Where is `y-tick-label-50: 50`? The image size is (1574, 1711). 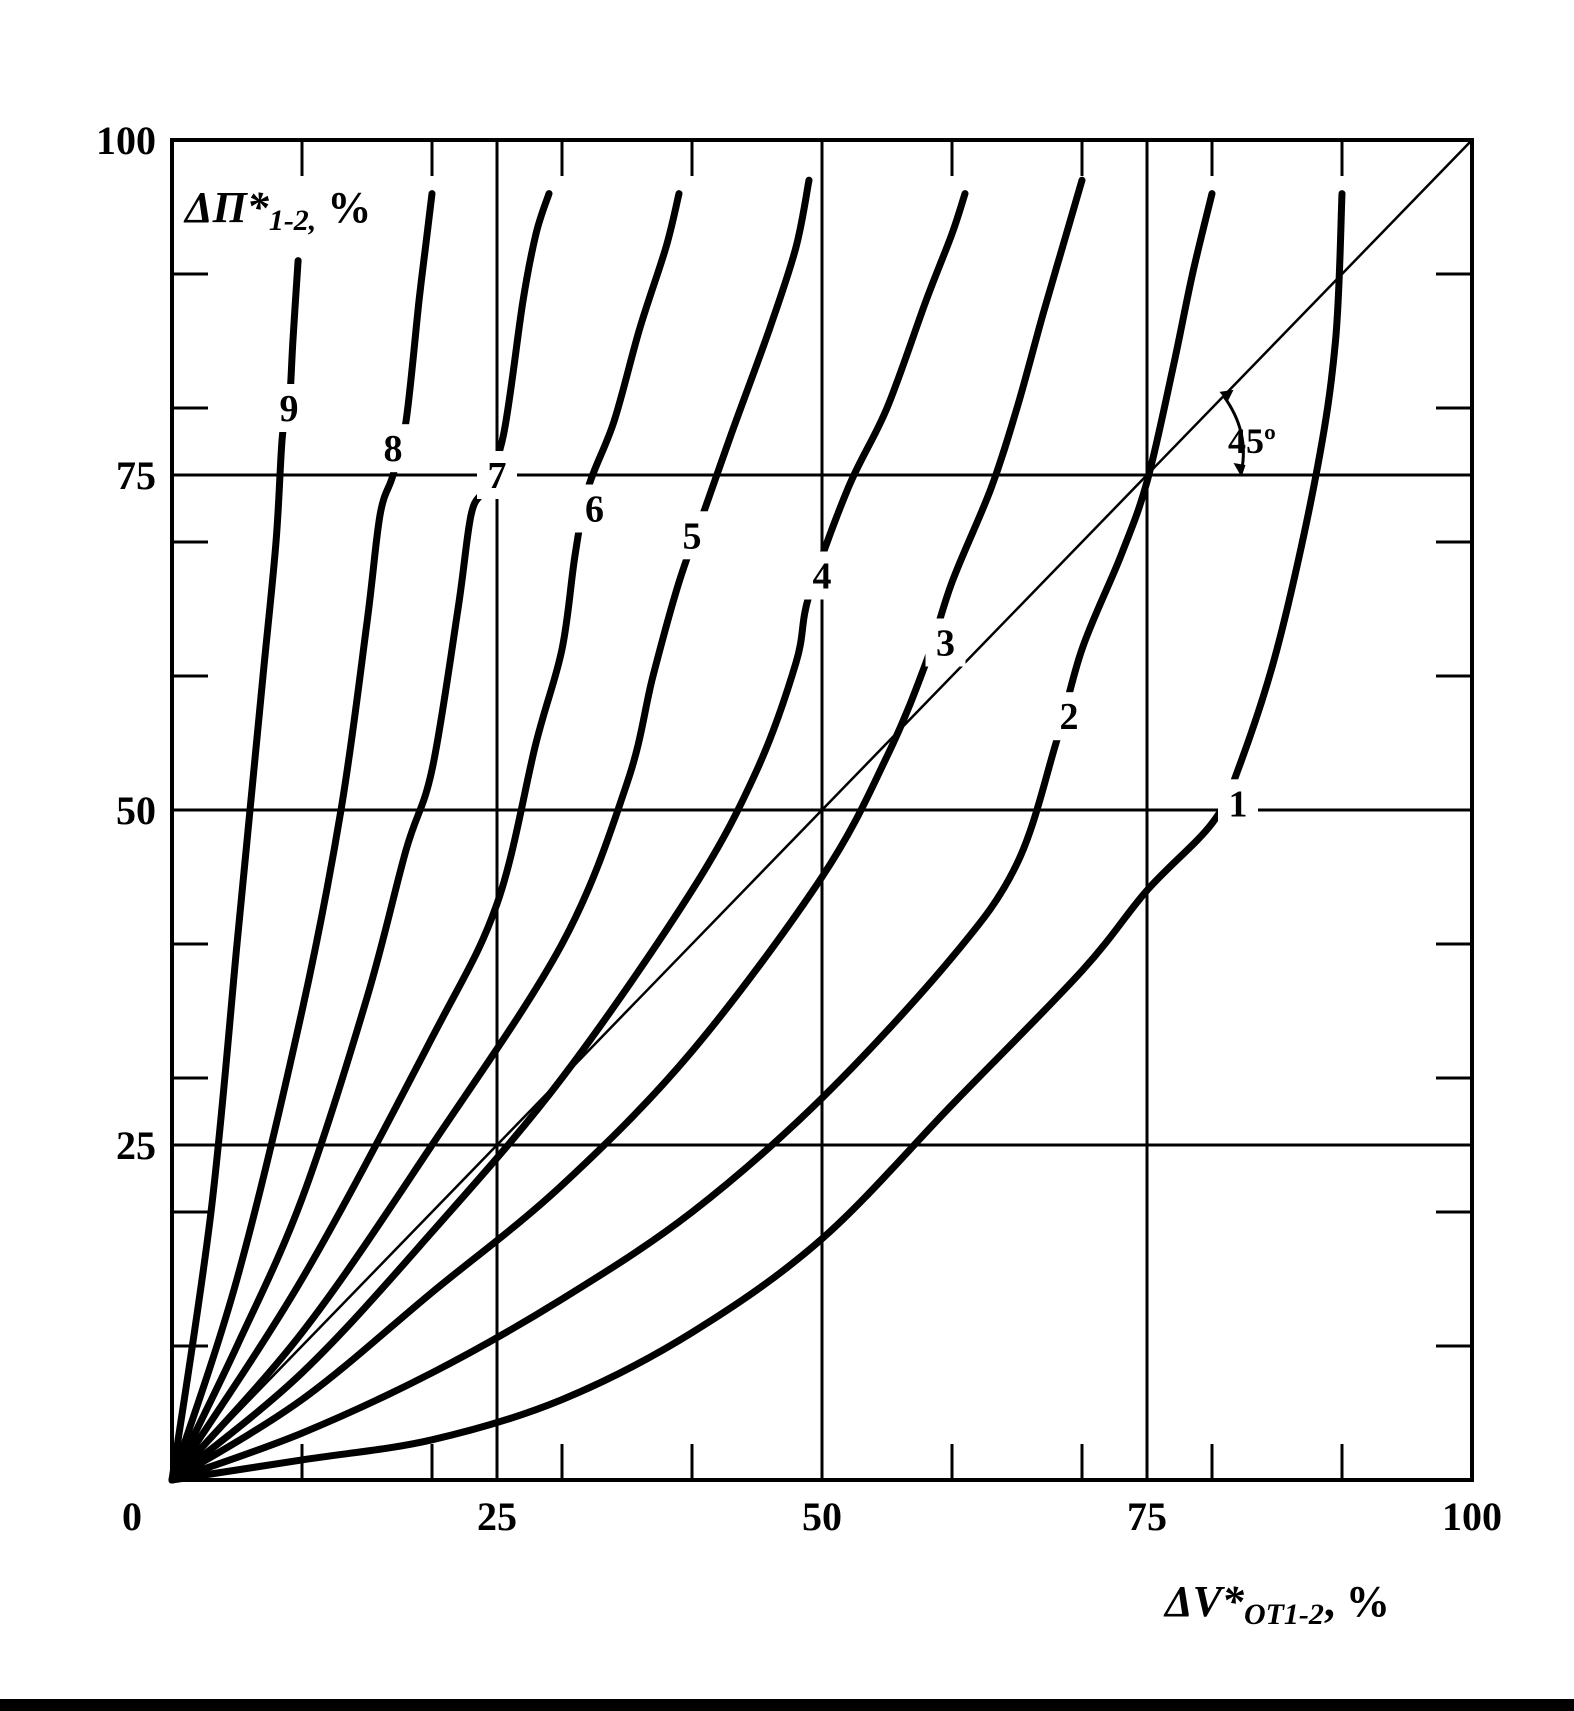 y-tick-label-50: 50 is located at coordinates (136, 810).